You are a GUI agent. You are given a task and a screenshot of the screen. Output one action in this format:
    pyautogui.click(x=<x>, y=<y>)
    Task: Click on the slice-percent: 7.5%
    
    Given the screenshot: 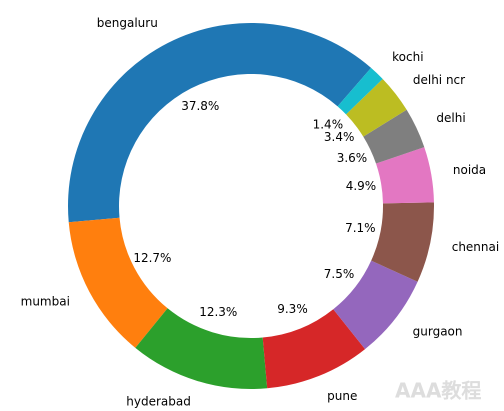 What is the action you would take?
    pyautogui.click(x=339, y=274)
    